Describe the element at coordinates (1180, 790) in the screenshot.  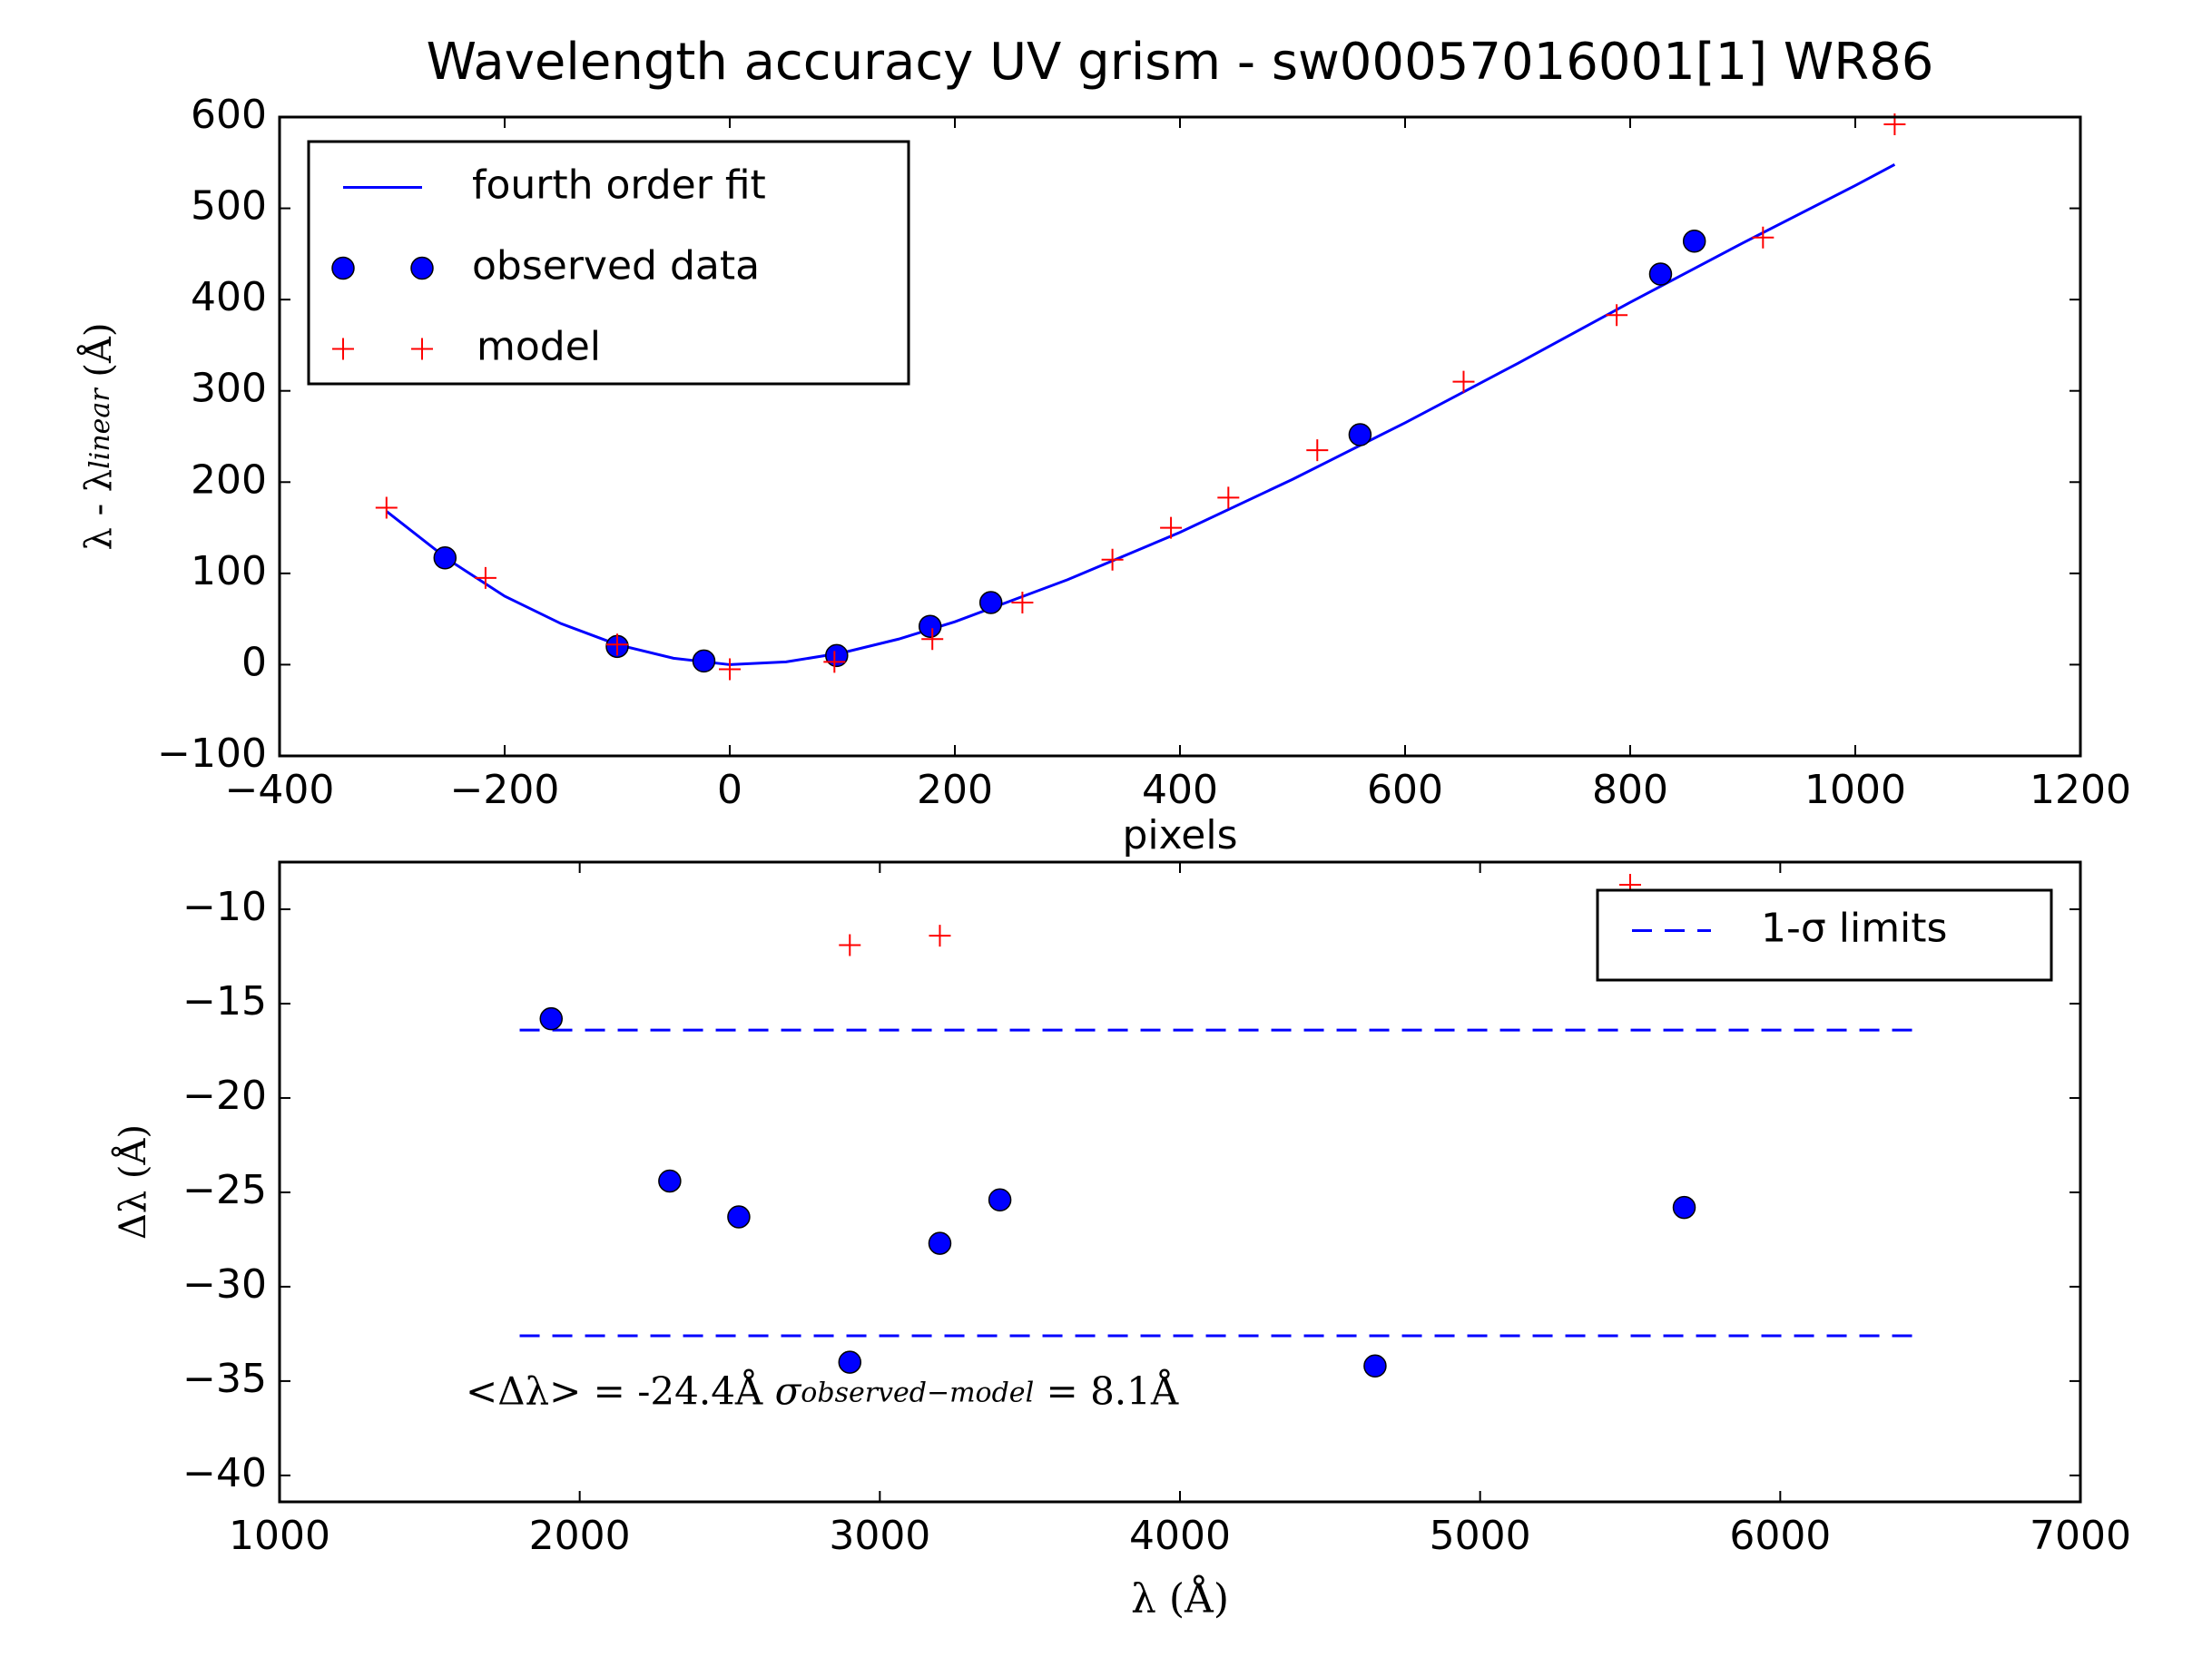
I see `x-tick-label: 400` at that location.